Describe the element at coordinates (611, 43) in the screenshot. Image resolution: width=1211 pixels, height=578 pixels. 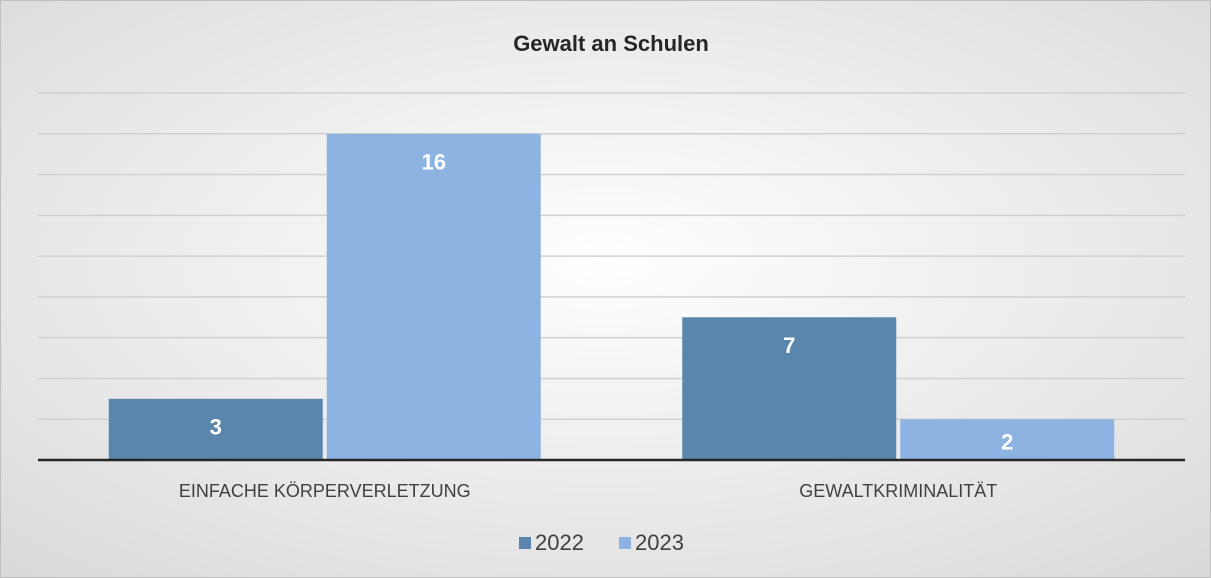
I see `chart-title: Gewalt an Schulen` at that location.